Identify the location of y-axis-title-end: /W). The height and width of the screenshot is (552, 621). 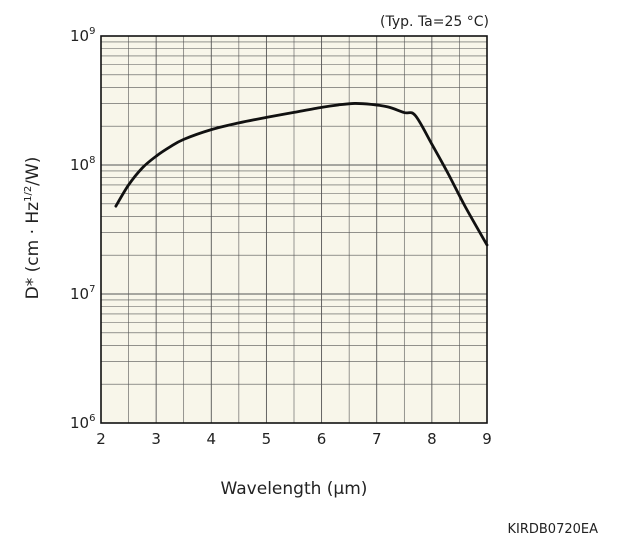
(33, 171).